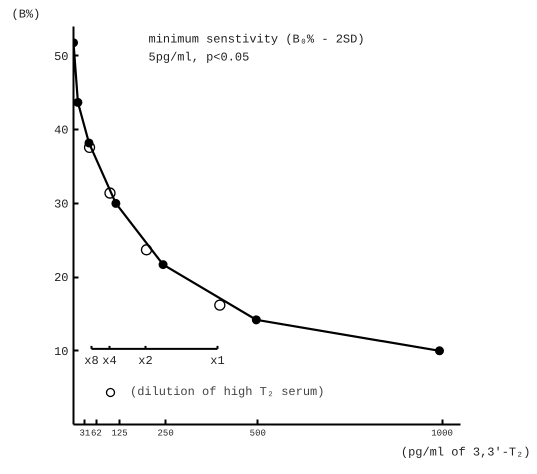 The width and height of the screenshot is (537, 474). Describe the element at coordinates (166, 433) in the screenshot. I see `x-tick-label: 250` at that location.